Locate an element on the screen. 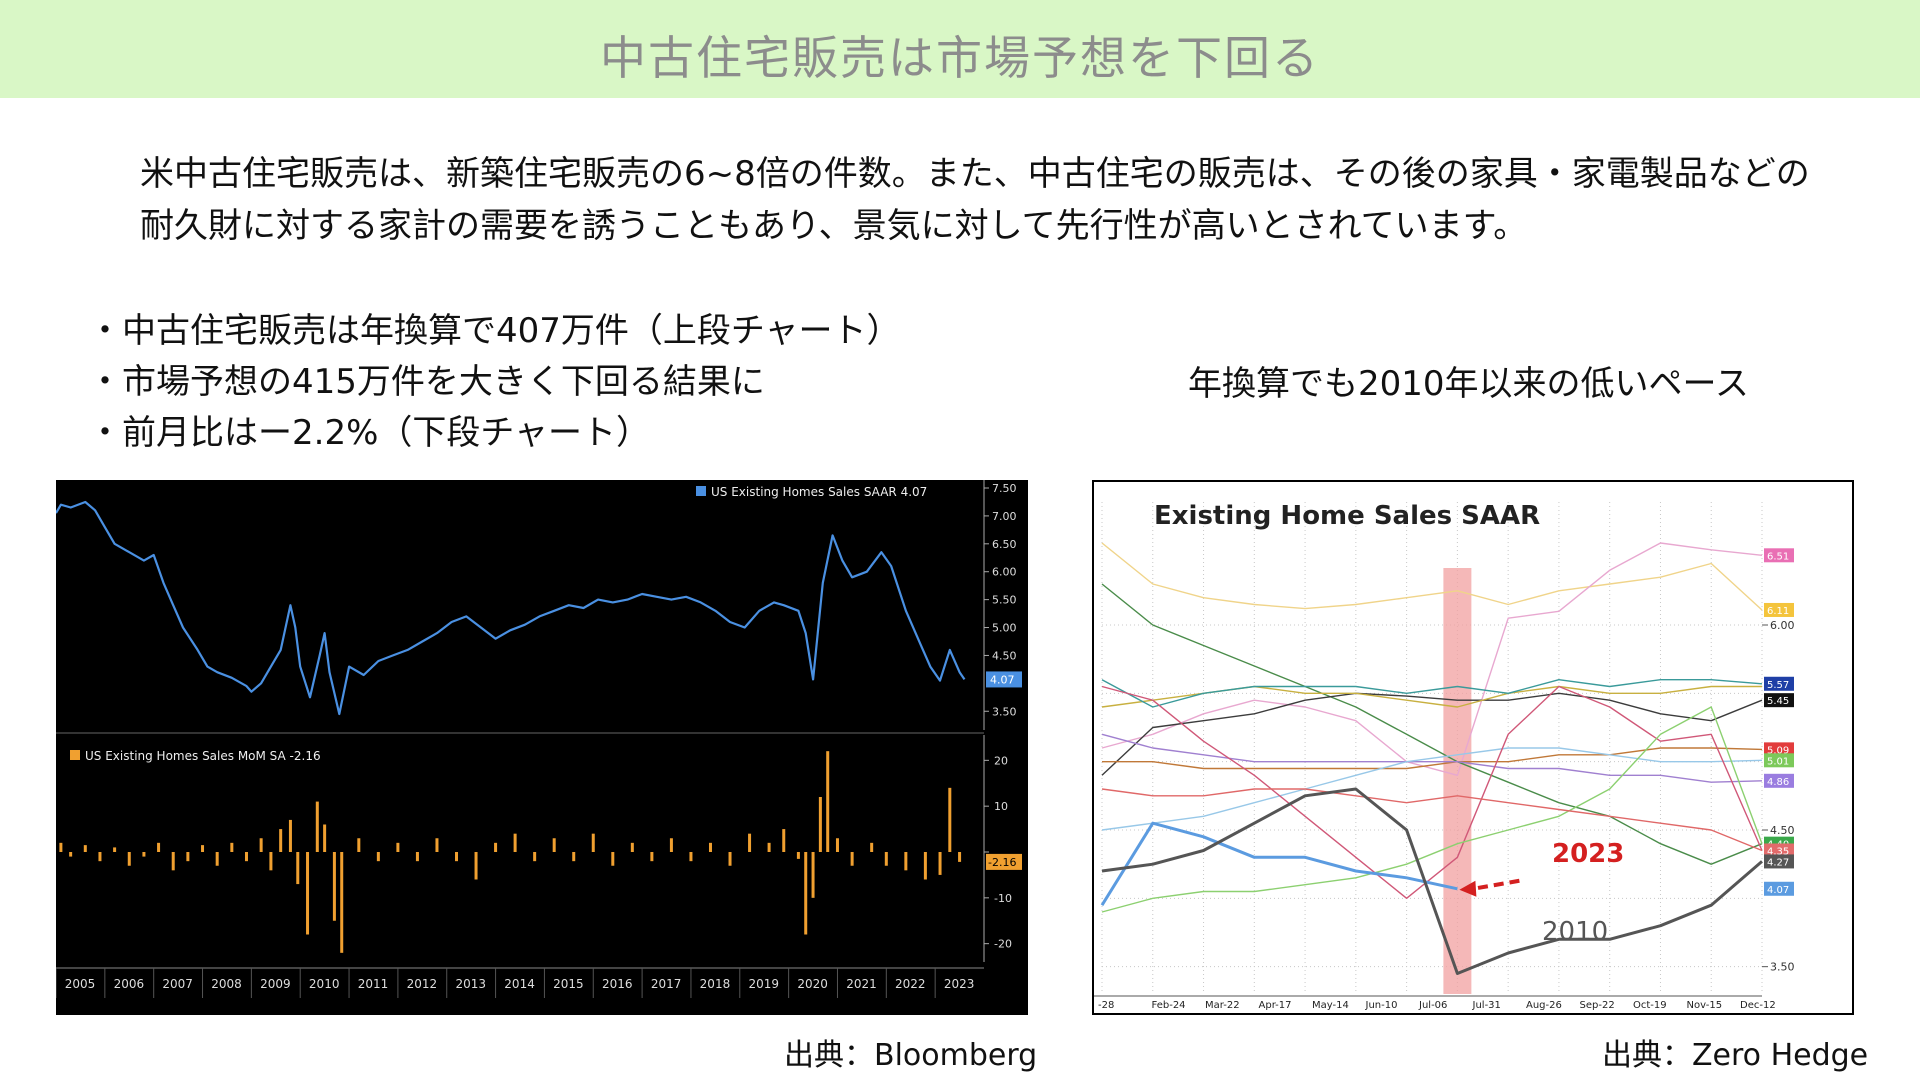  x-tick-label: 2008 is located at coordinates (226, 984).